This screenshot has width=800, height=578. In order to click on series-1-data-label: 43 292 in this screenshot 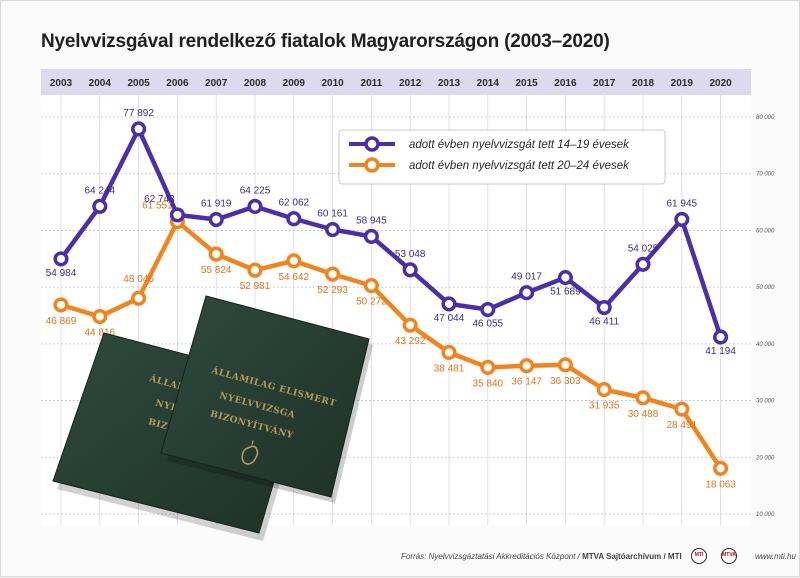, I will do `click(410, 341)`.